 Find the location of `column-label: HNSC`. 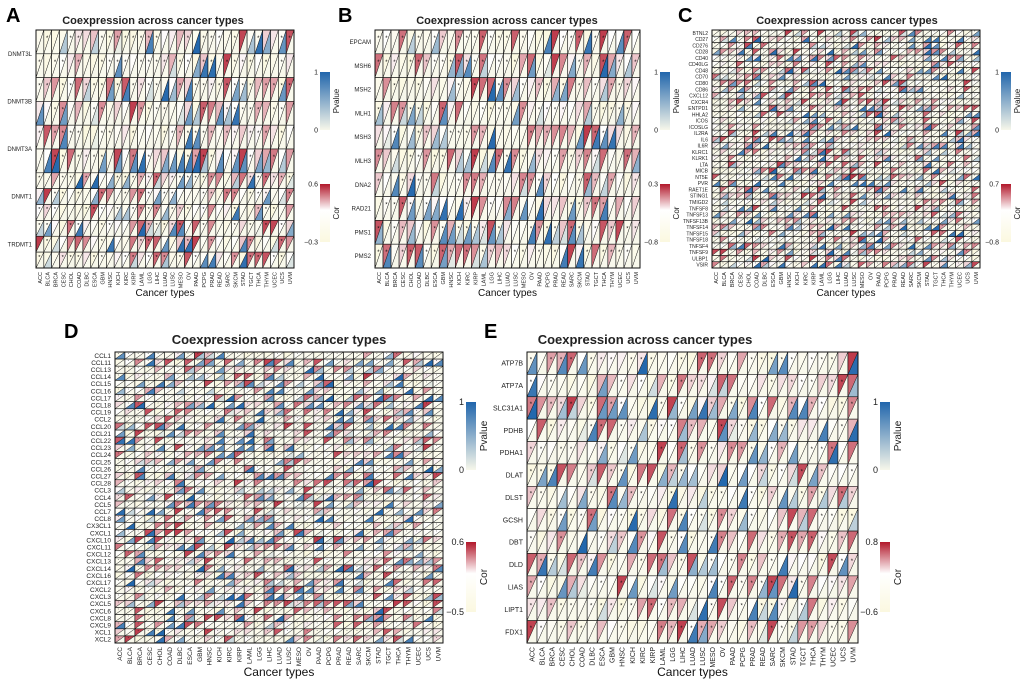

column-label: HNSC is located at coordinates (452, 280).